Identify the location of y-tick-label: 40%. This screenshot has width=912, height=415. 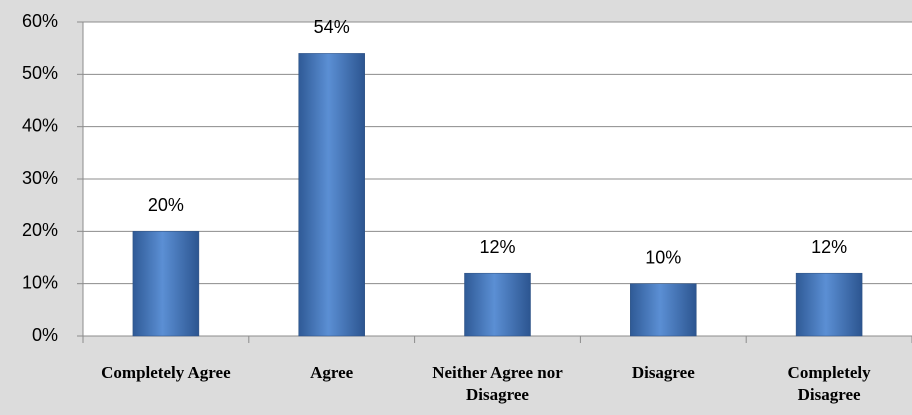
(40, 125).